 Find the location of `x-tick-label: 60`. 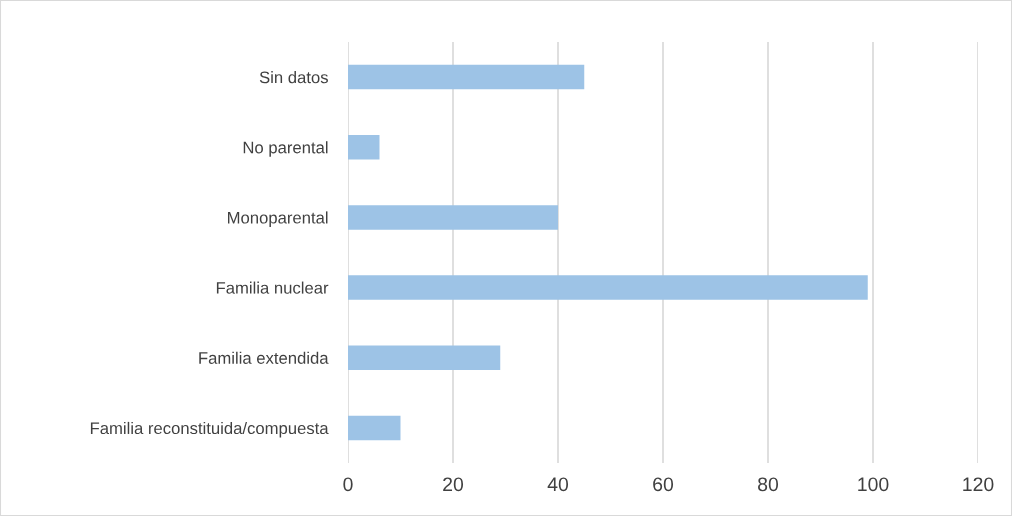

x-tick-label: 60 is located at coordinates (663, 484).